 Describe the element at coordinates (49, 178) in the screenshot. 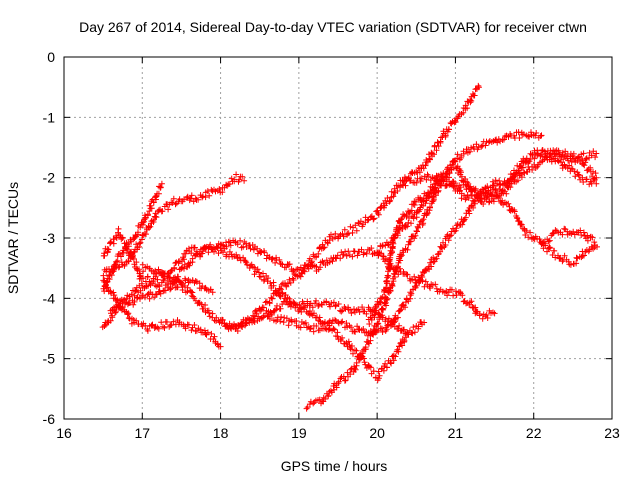

I see `y-tick-label: -2` at that location.